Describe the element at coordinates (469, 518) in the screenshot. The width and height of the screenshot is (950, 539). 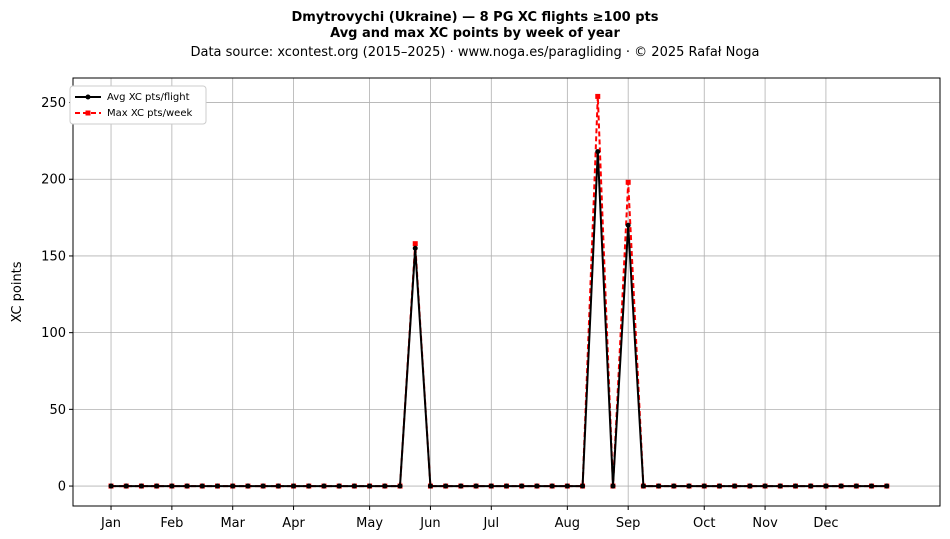
I see `x-axis: Jan Feb Mar Apr May Jun Jul Aug Sep Oct Nov Dec` at that location.